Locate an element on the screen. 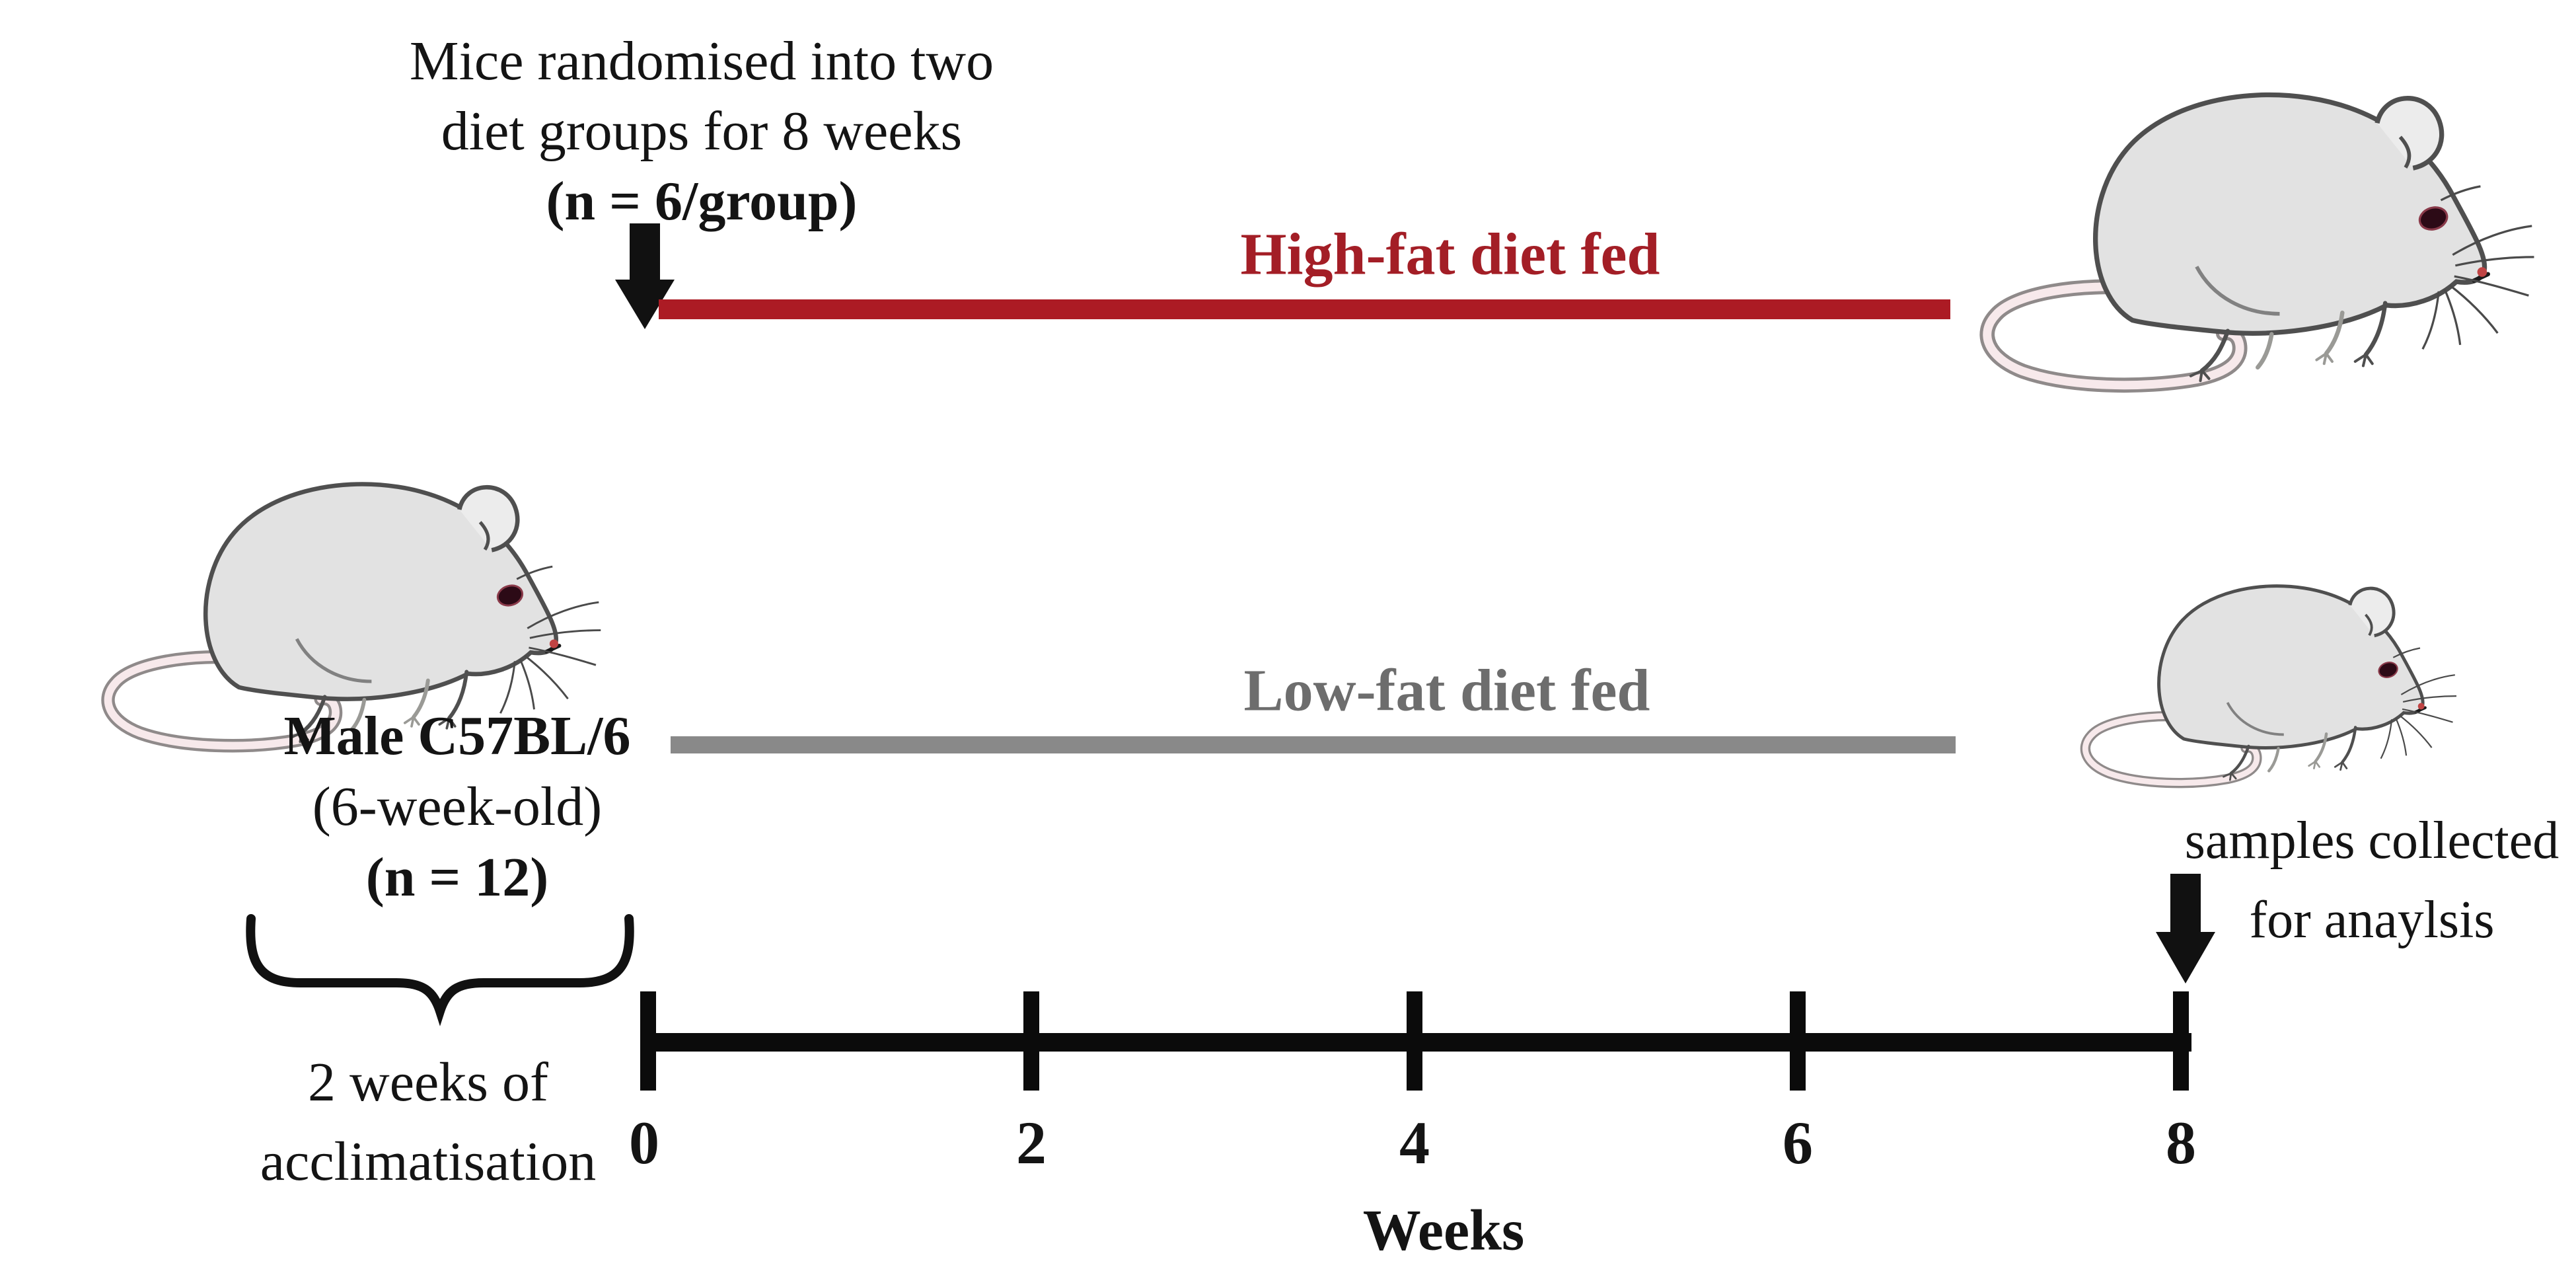 The image size is (2576, 1269). randomisation-note-line2: diet groups for 8 weeks is located at coordinates (702, 131).